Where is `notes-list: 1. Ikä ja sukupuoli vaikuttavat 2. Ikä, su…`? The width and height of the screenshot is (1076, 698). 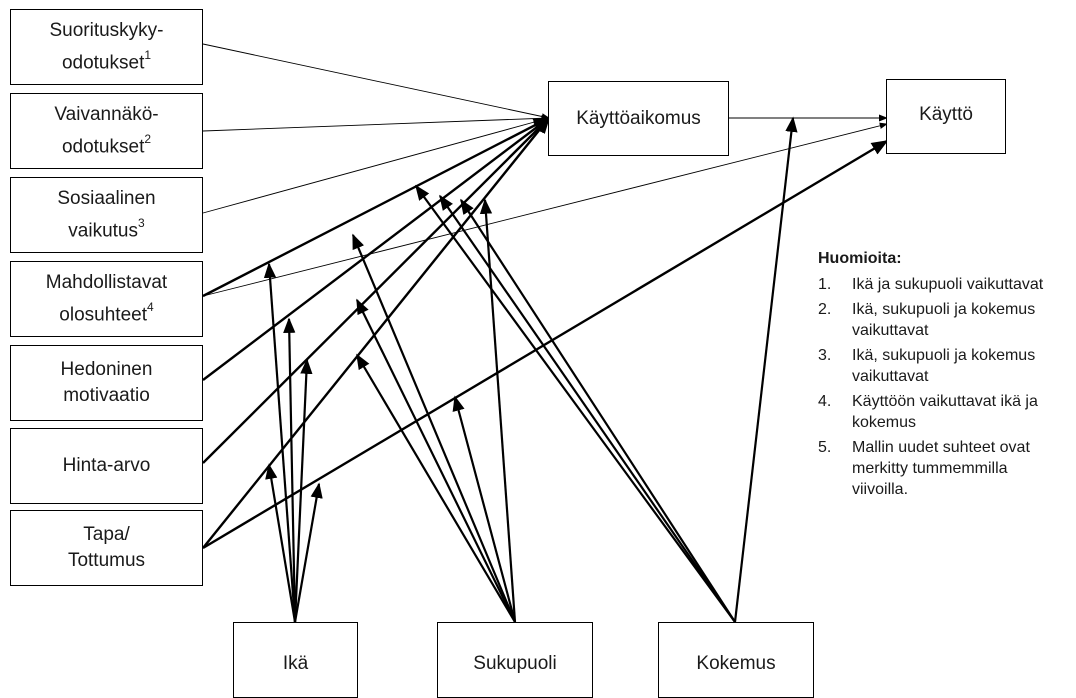 notes-list: 1. Ikä ja sukupuoli vaikuttavat 2. Ikä, su… is located at coordinates (943, 387).